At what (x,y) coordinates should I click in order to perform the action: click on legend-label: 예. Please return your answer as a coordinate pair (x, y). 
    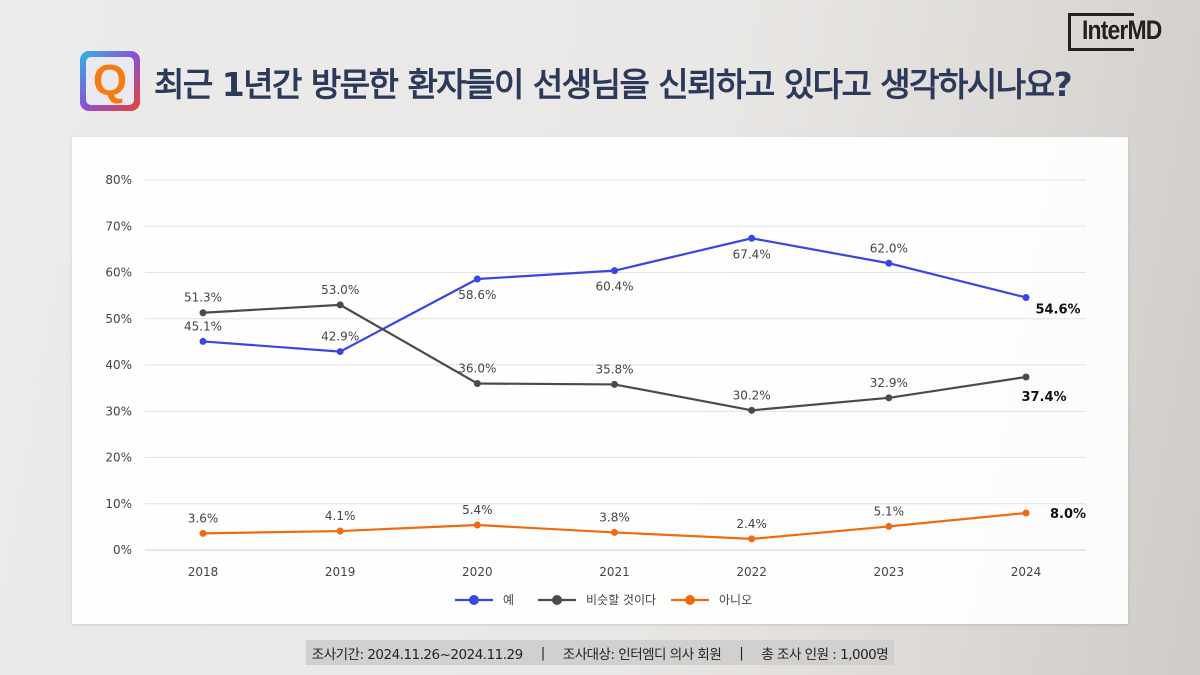
    Looking at the image, I should click on (508, 600).